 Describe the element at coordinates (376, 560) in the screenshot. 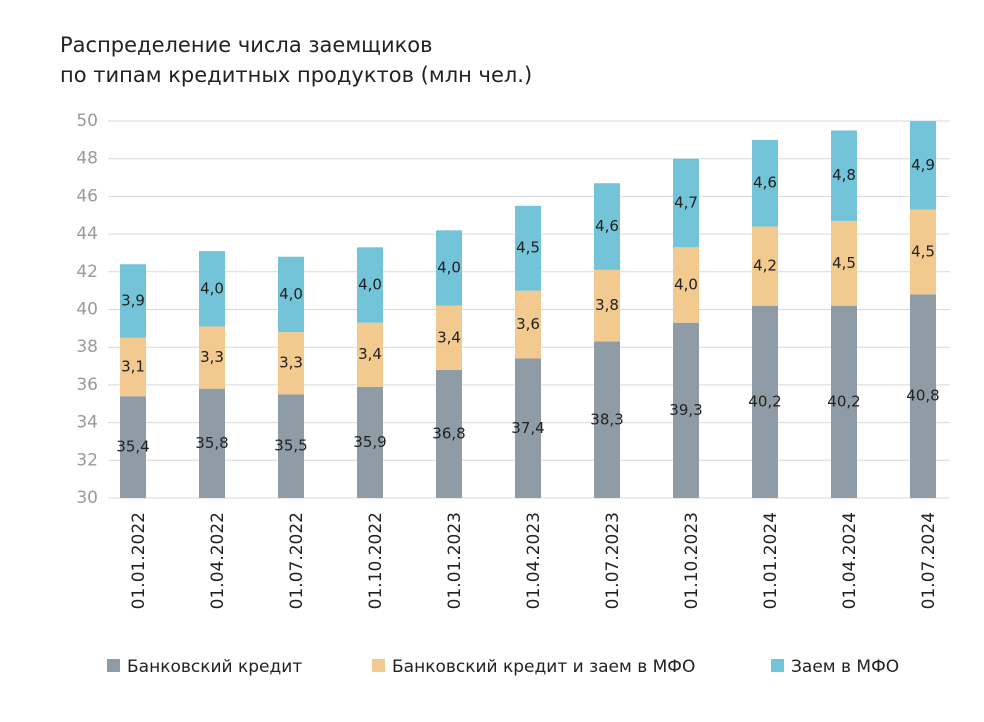

I see `x-tick-label: 01.10.2022` at that location.